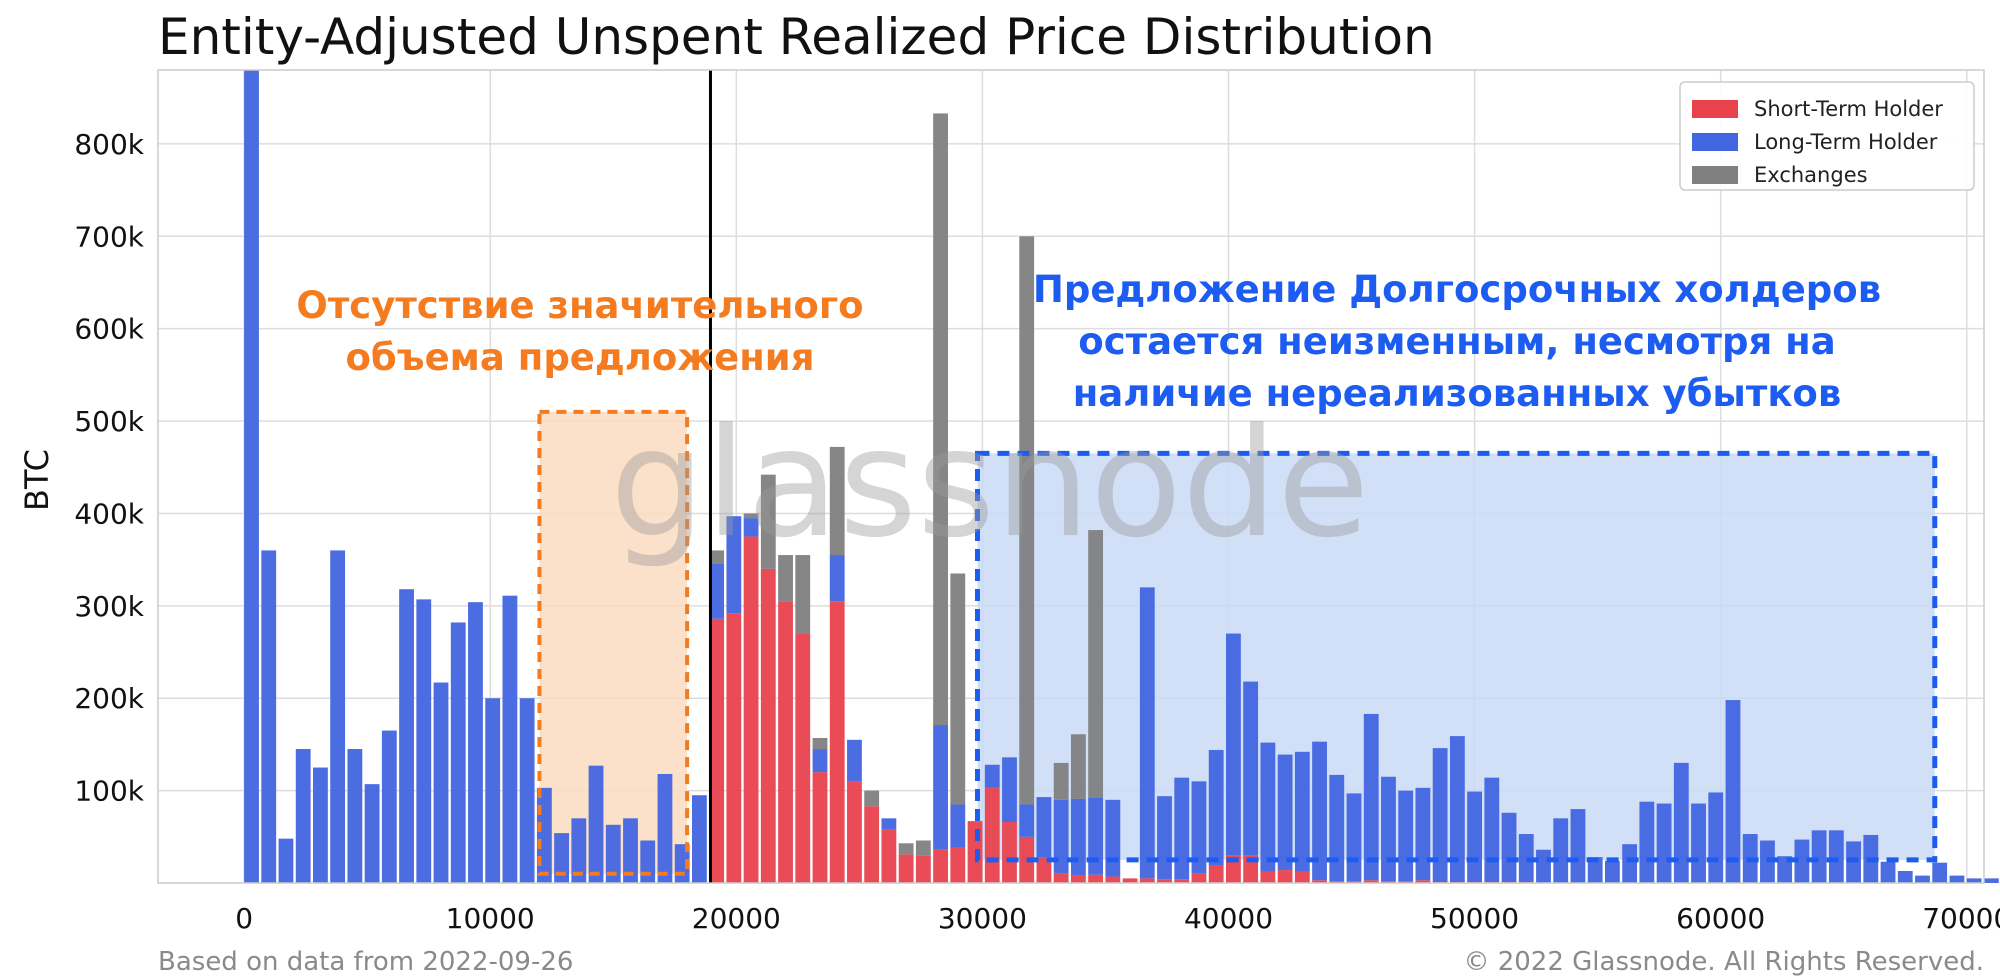  What do you see at coordinates (1715, 142) in the screenshot?
I see `legend-swatch-long-term-holder` at bounding box center [1715, 142].